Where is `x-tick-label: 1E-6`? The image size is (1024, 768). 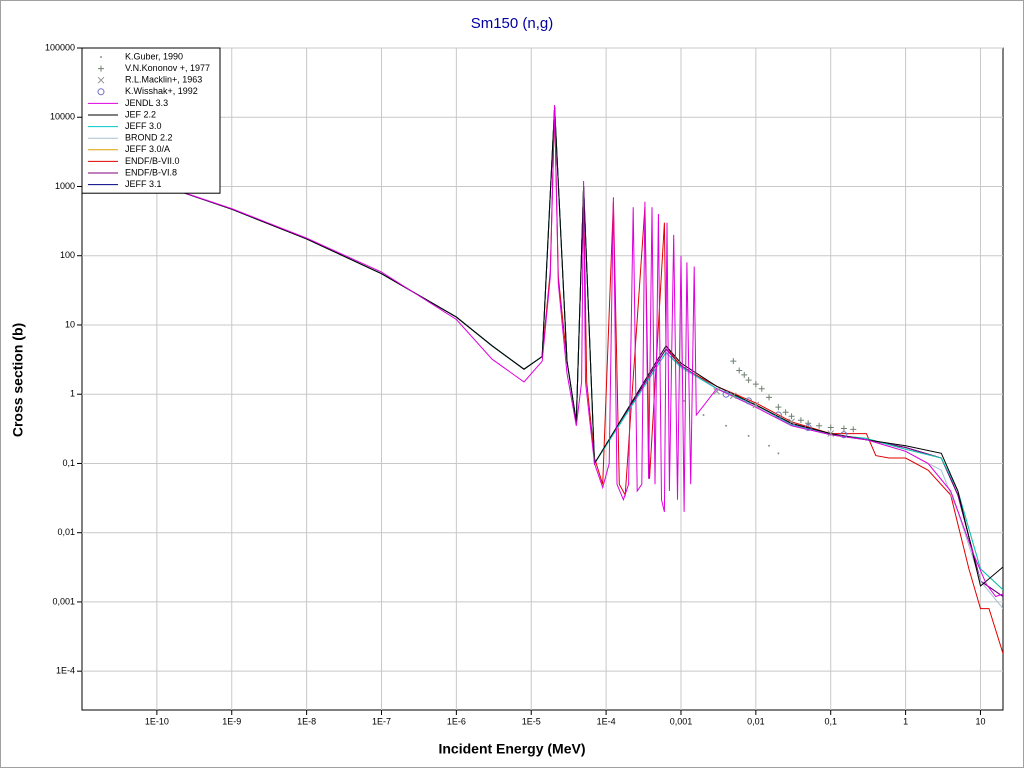 x-tick-label: 1E-6 is located at coordinates (456, 721).